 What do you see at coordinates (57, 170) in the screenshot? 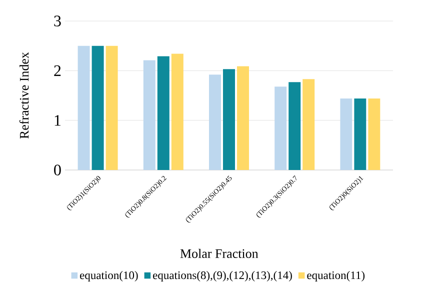
I see `y-tick-label: 0` at bounding box center [57, 170].